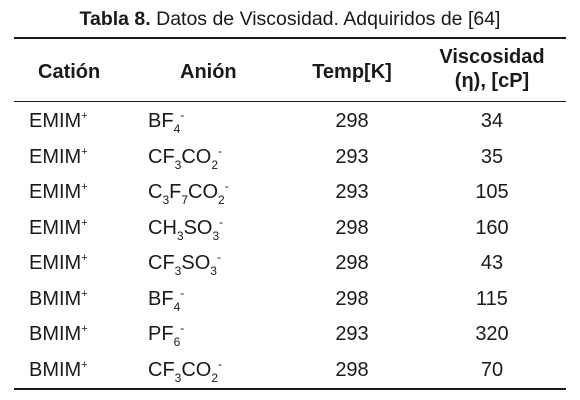 The height and width of the screenshot is (400, 580). I want to click on cell-viscosity: 105, so click(492, 192).